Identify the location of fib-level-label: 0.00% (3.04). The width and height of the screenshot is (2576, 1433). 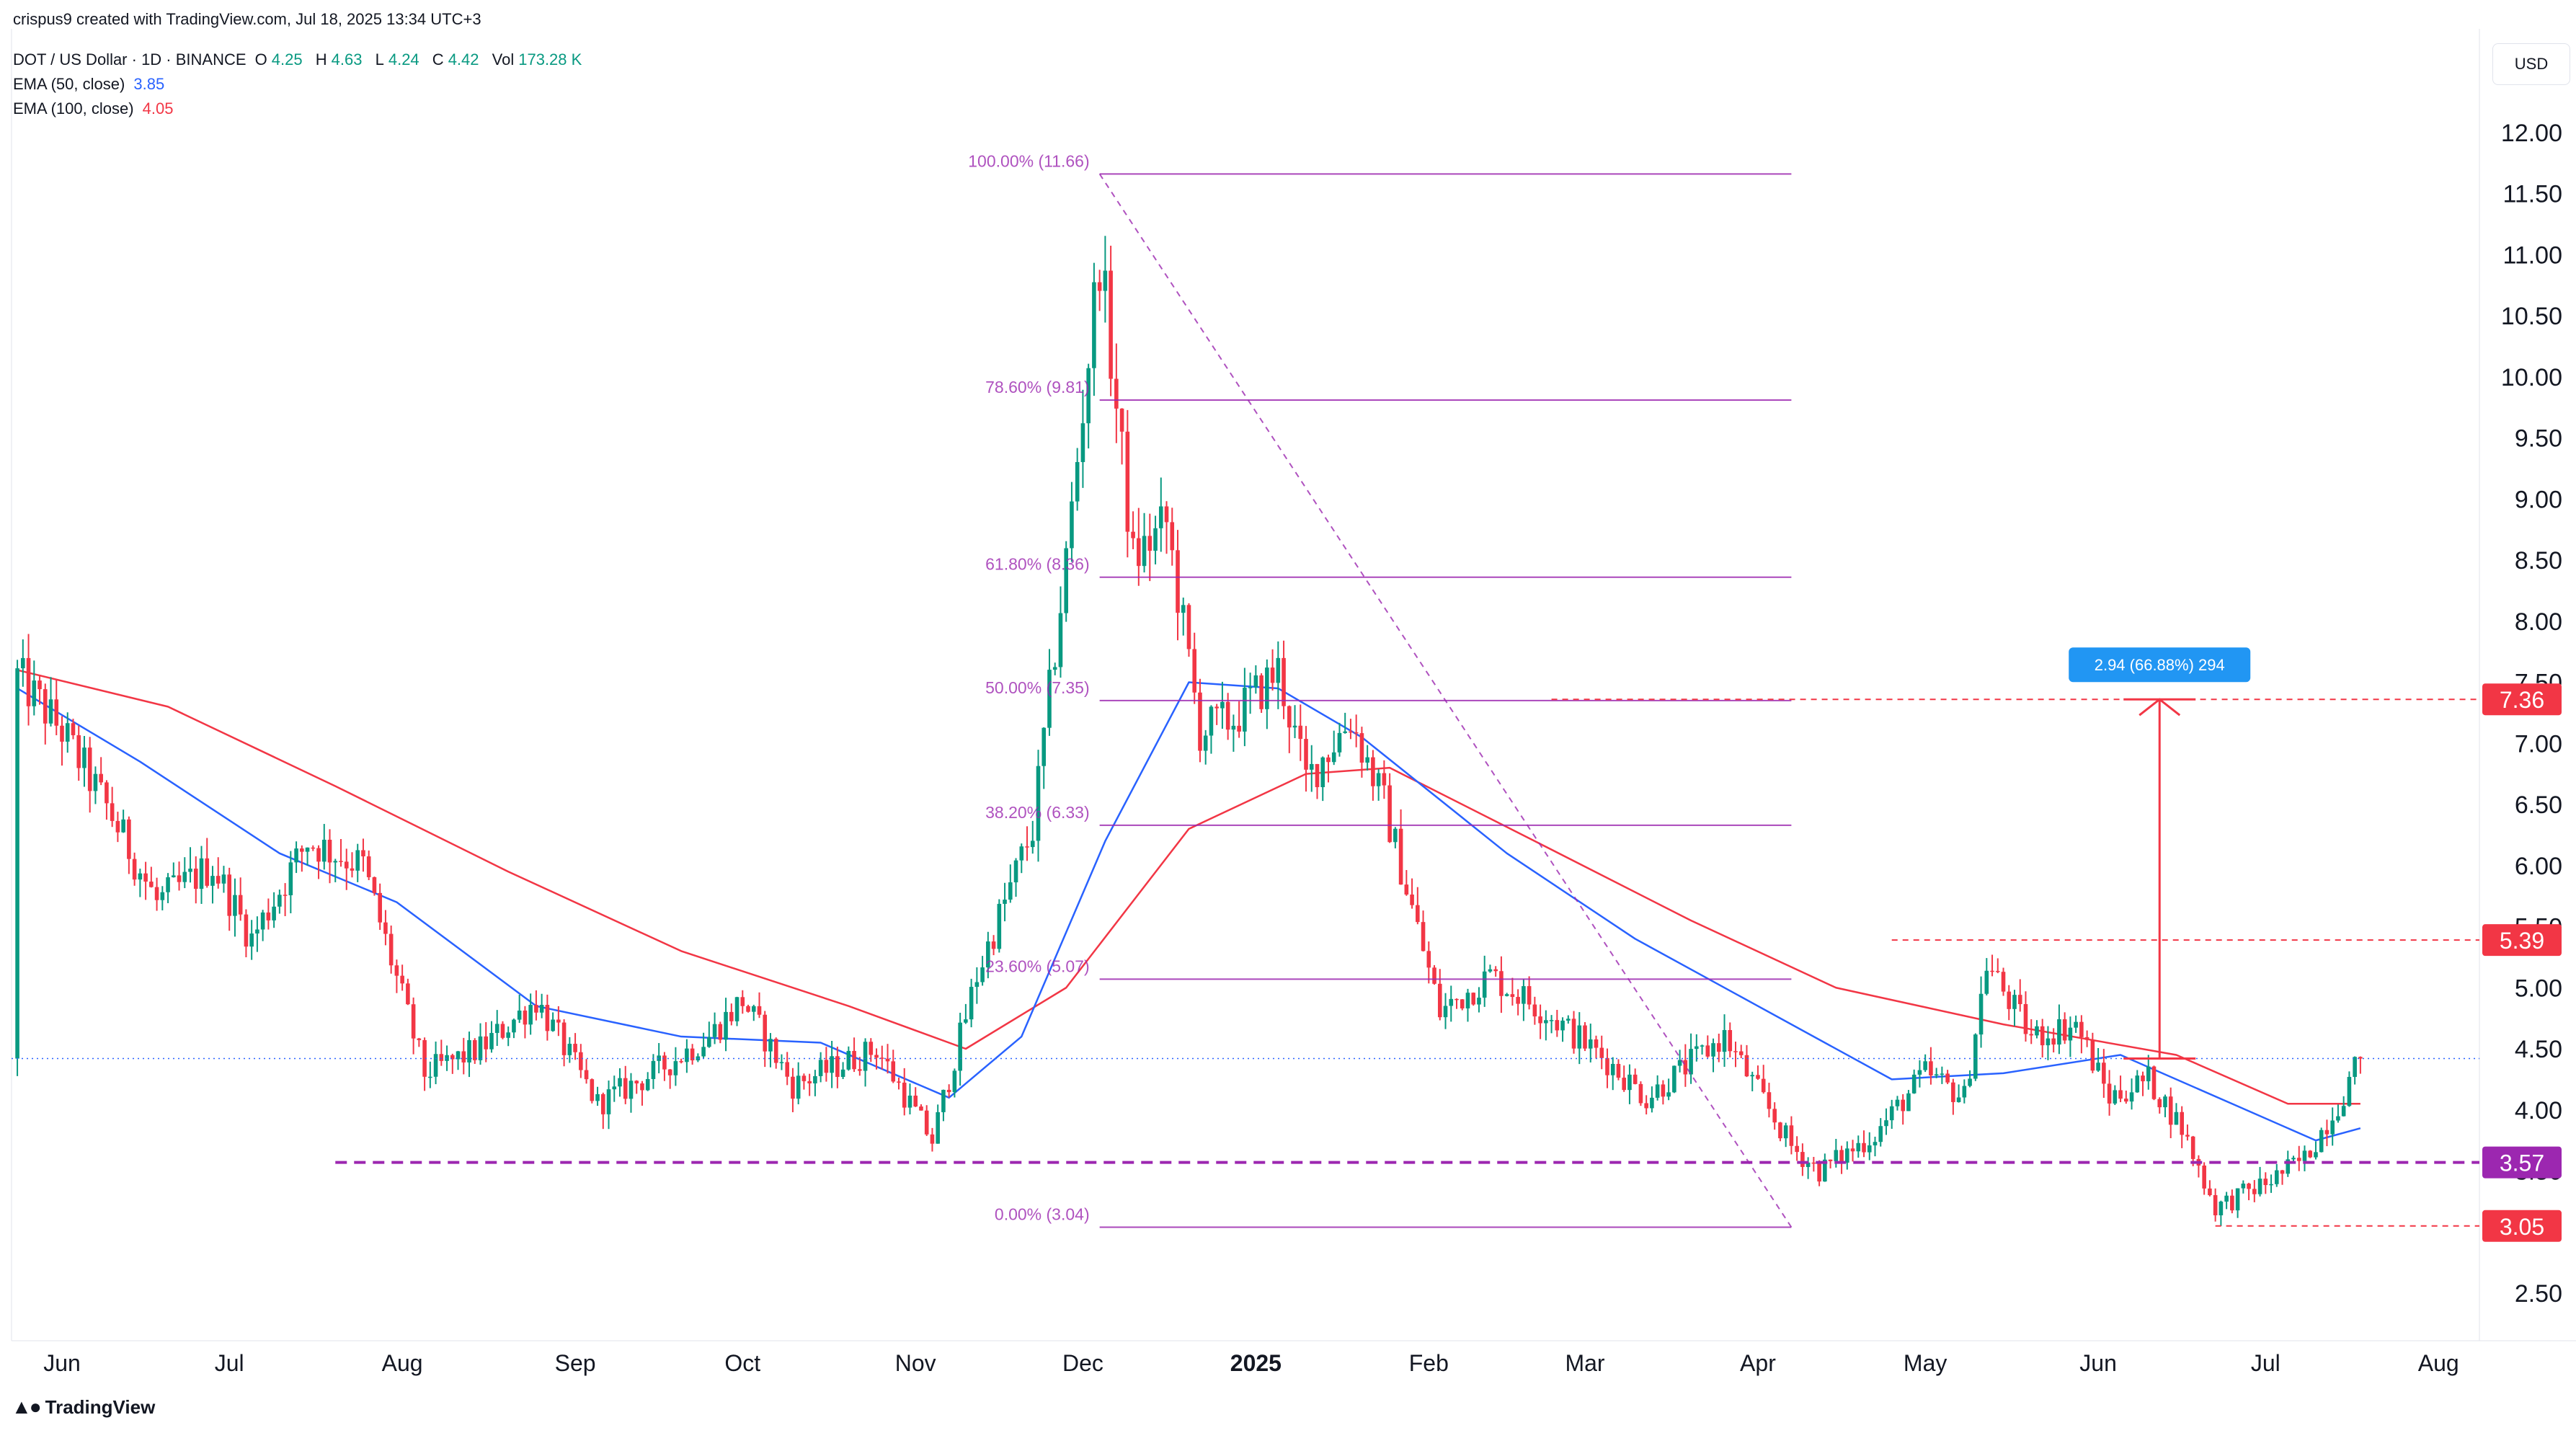
(1042, 1213).